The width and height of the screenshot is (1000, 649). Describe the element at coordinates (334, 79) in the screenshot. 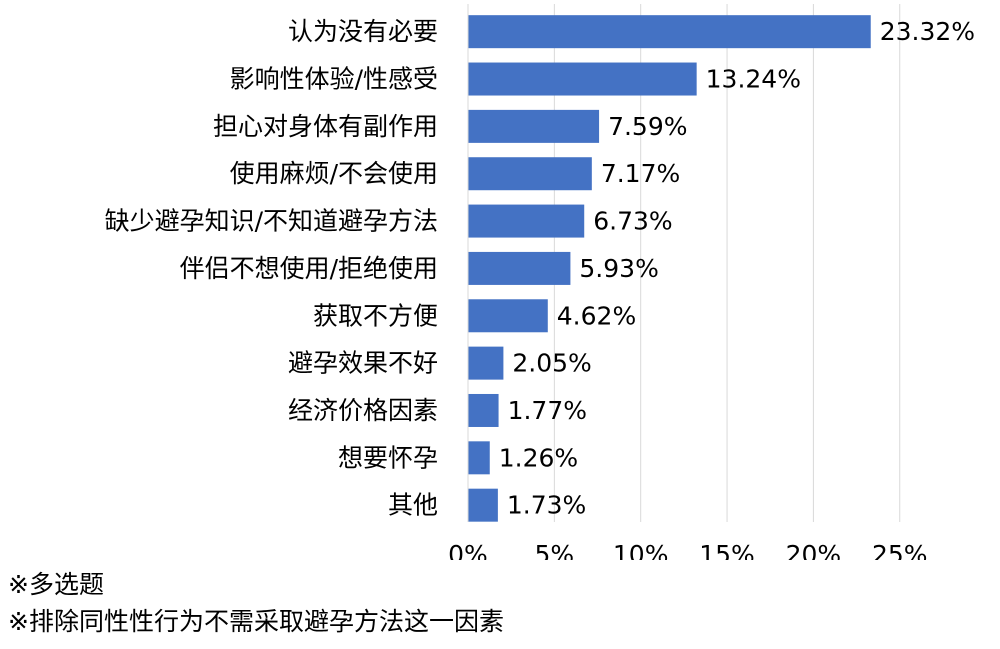

I see `category-label: 影响性体验/性感受` at that location.